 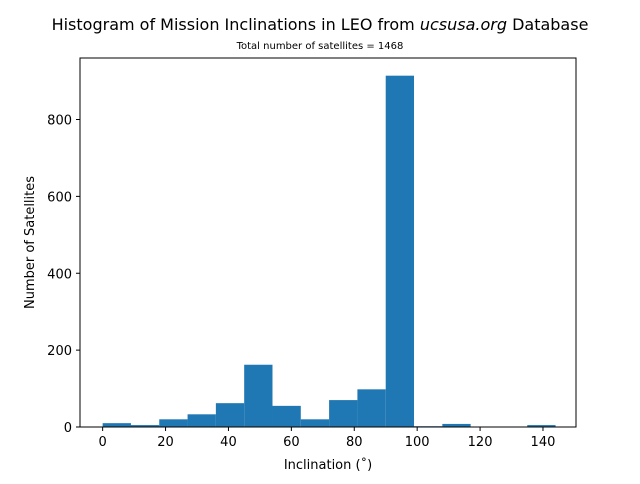 I want to click on y-tick-label: 0, so click(x=68, y=428).